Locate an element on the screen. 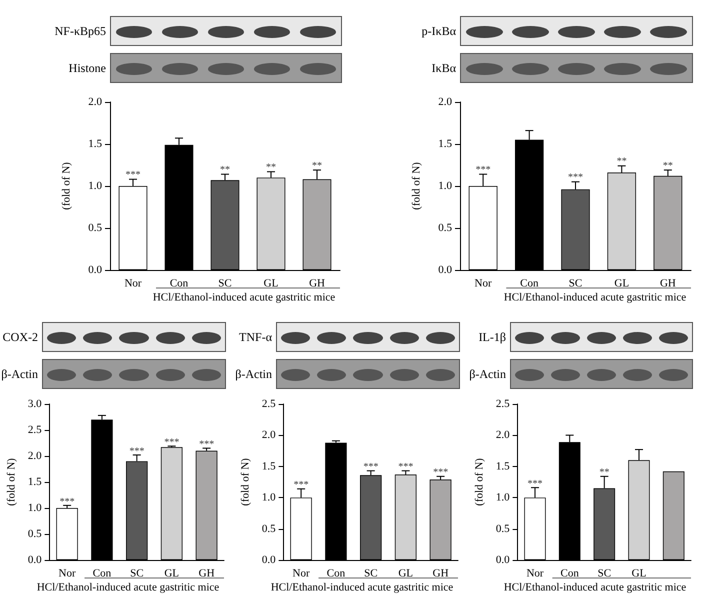  text: Histone is located at coordinates (87, 68).